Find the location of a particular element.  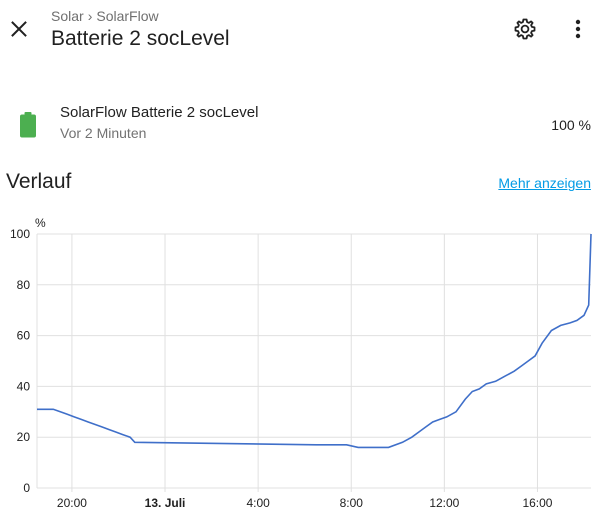

battery-full-icon is located at coordinates (28, 125).